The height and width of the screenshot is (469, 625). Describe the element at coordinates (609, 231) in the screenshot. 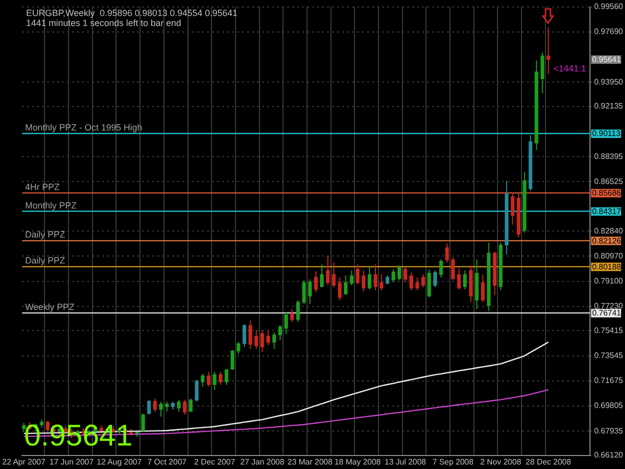

I see `y-tick-label: 0.82840` at that location.